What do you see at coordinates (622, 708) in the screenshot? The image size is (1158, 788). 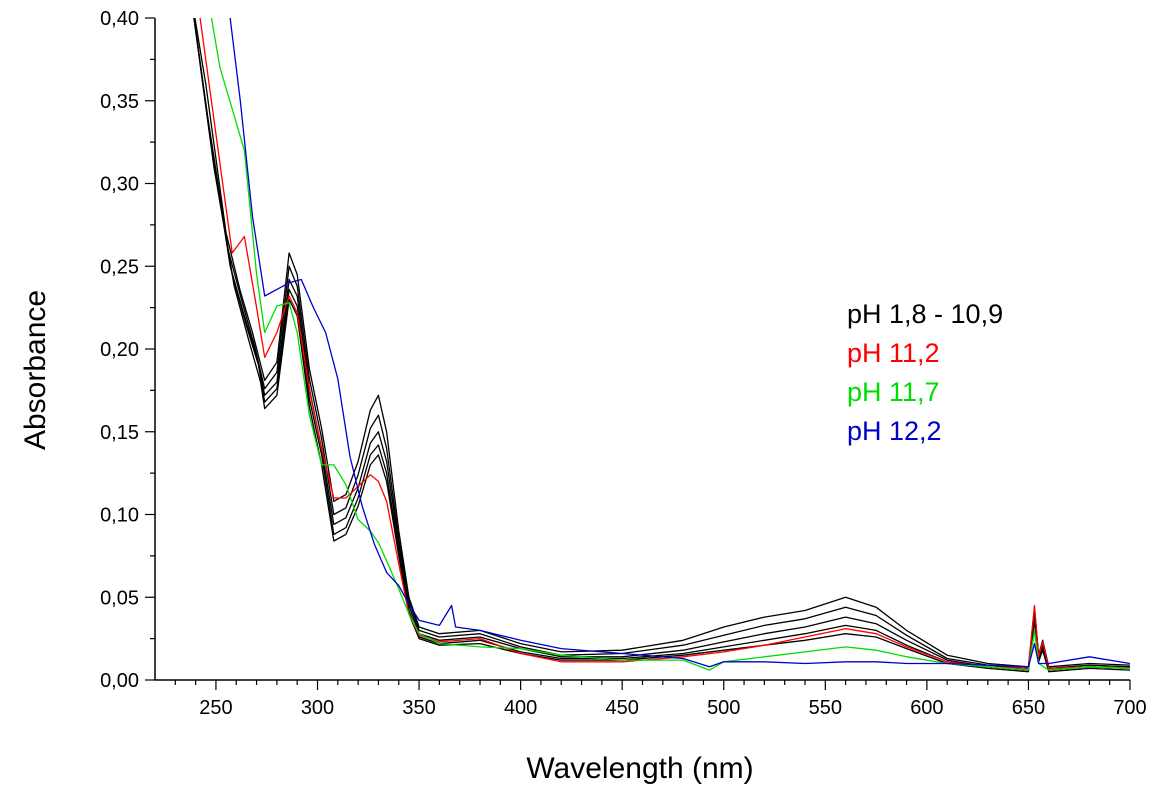 I see `x-tick-label: 450` at bounding box center [622, 708].